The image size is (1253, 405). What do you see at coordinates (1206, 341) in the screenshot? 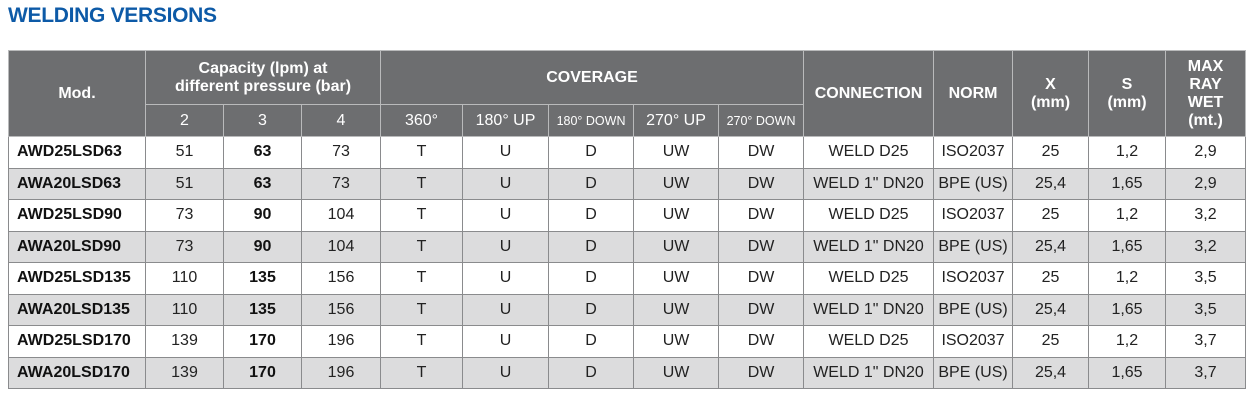
I see `table-cell: 3,7` at bounding box center [1206, 341].